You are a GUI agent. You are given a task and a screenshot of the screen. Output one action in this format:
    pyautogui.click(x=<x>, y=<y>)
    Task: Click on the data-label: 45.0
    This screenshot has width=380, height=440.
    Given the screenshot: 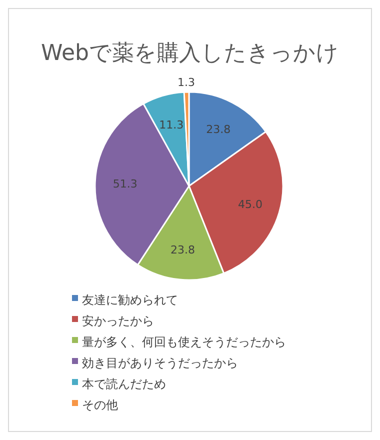 What is the action you would take?
    pyautogui.click(x=250, y=205)
    